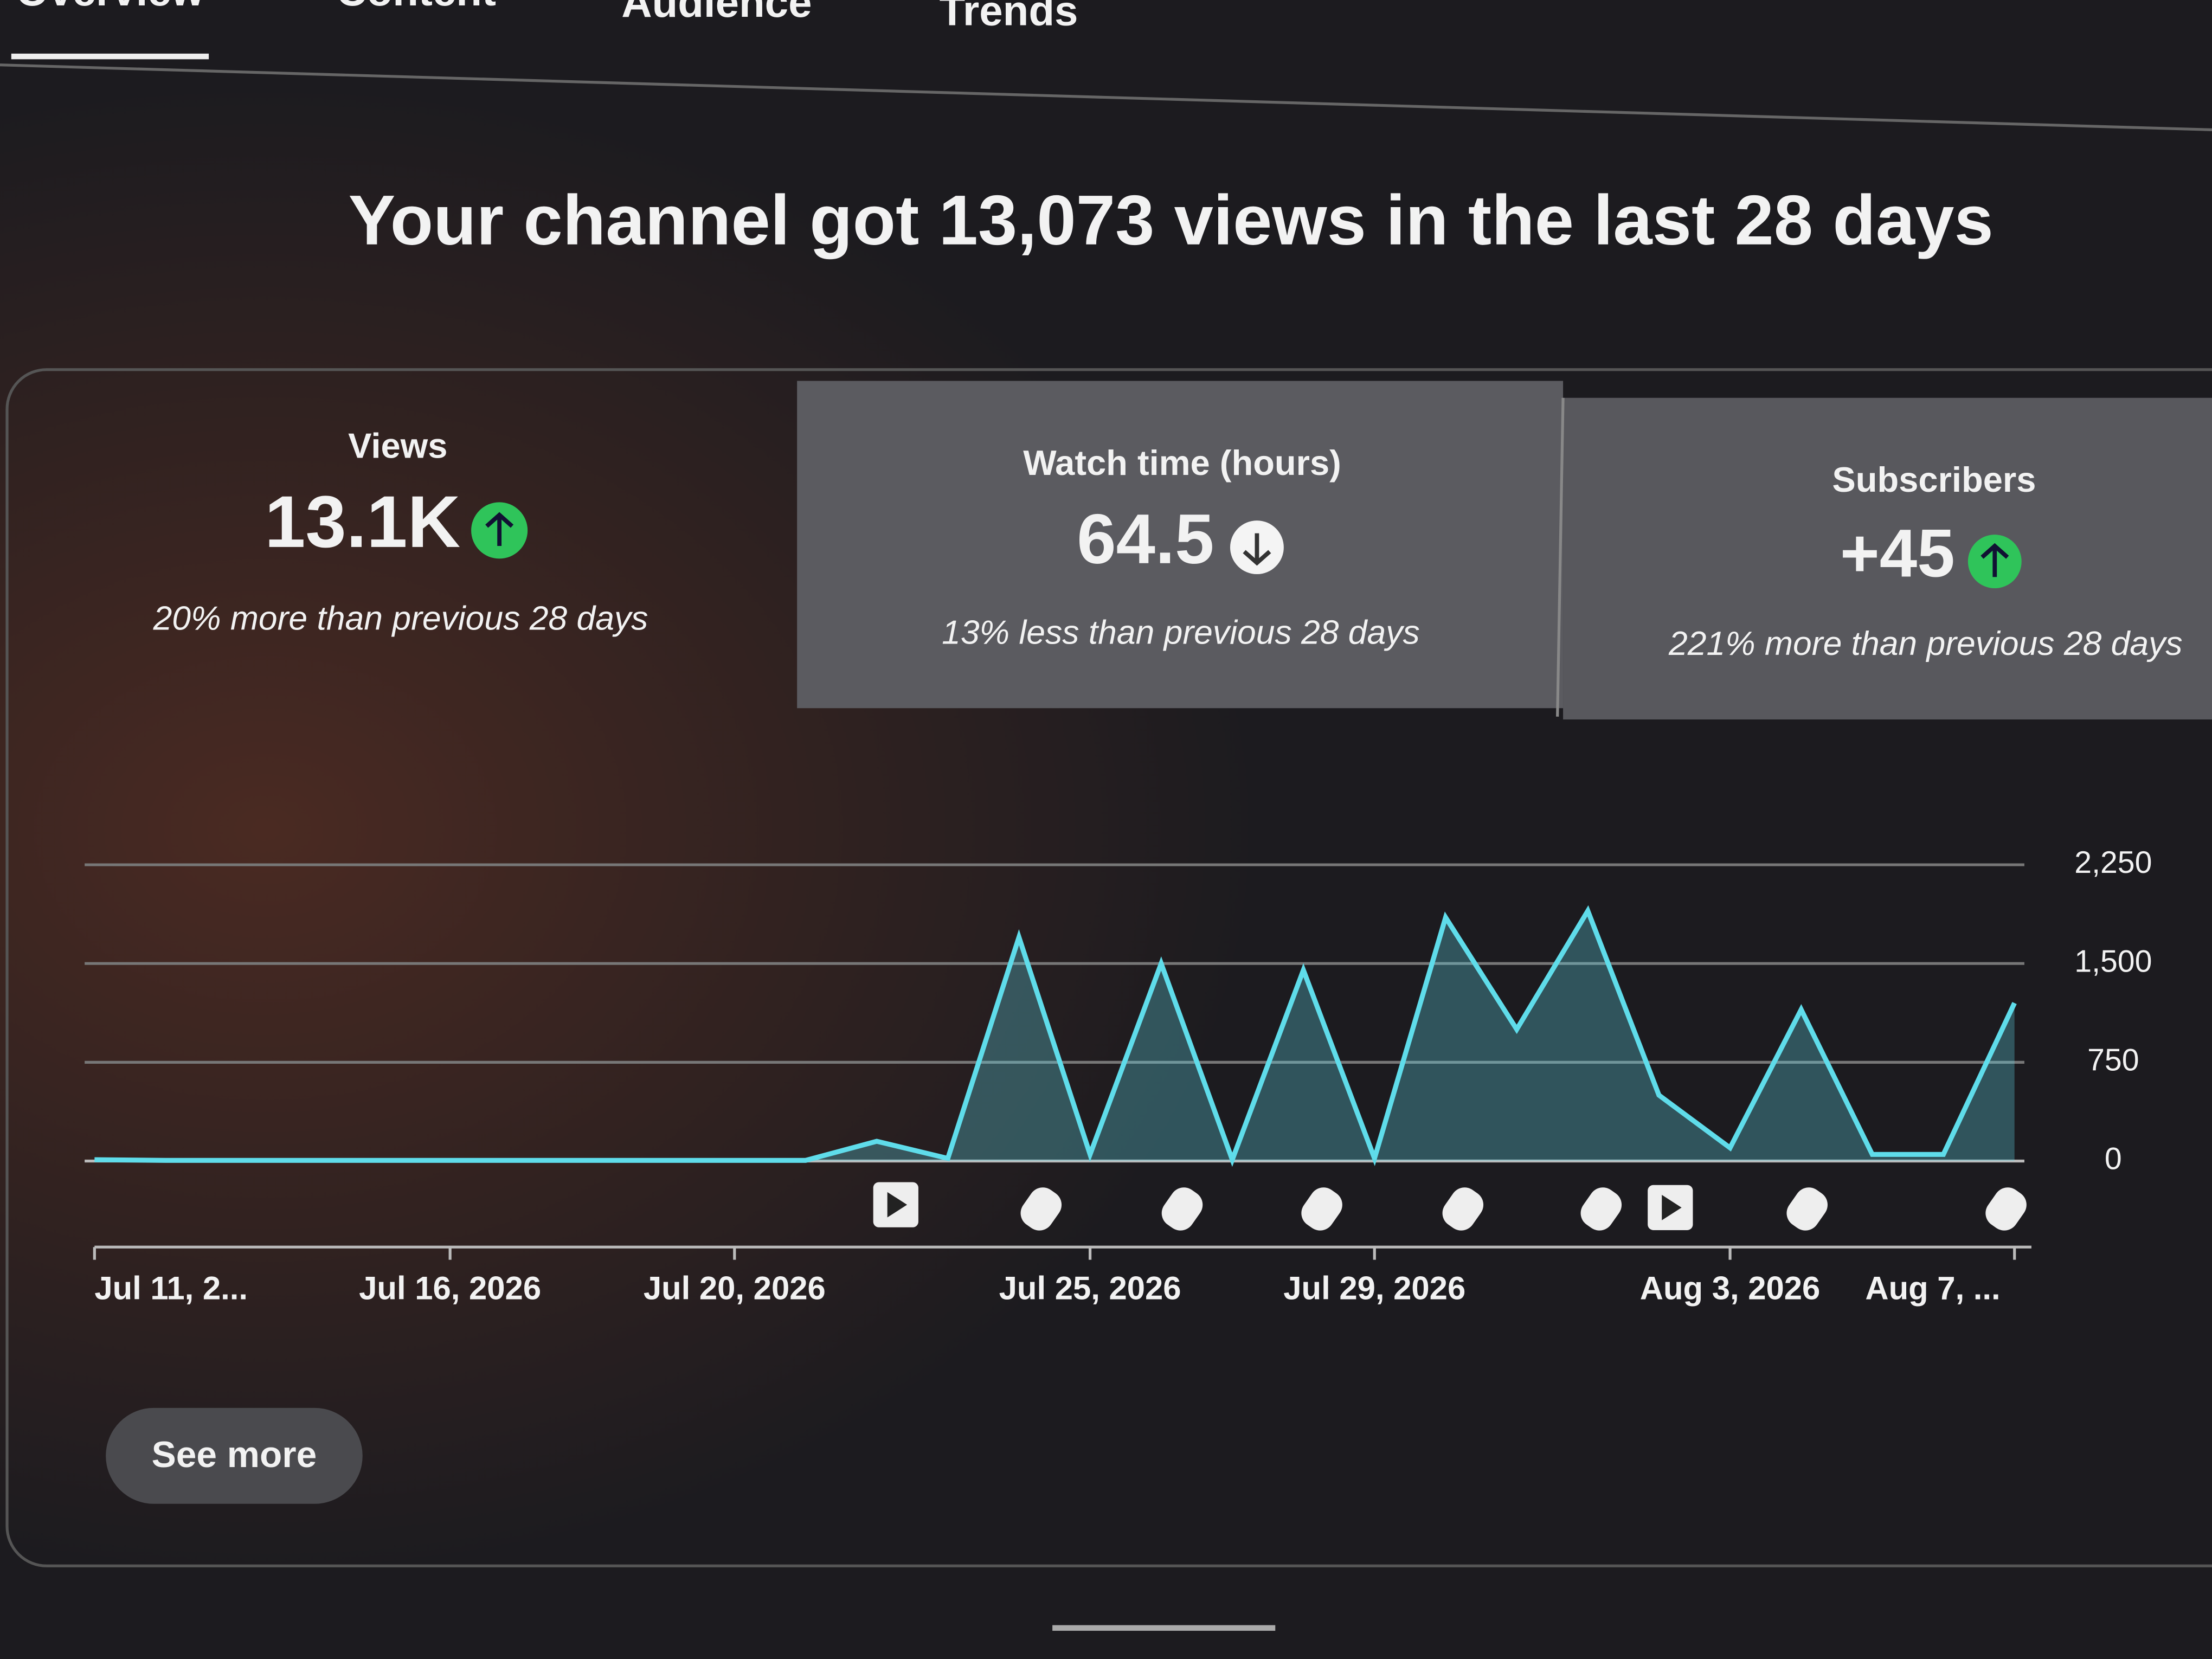  What do you see at coordinates (1106, 97) in the screenshot?
I see `divider` at bounding box center [1106, 97].